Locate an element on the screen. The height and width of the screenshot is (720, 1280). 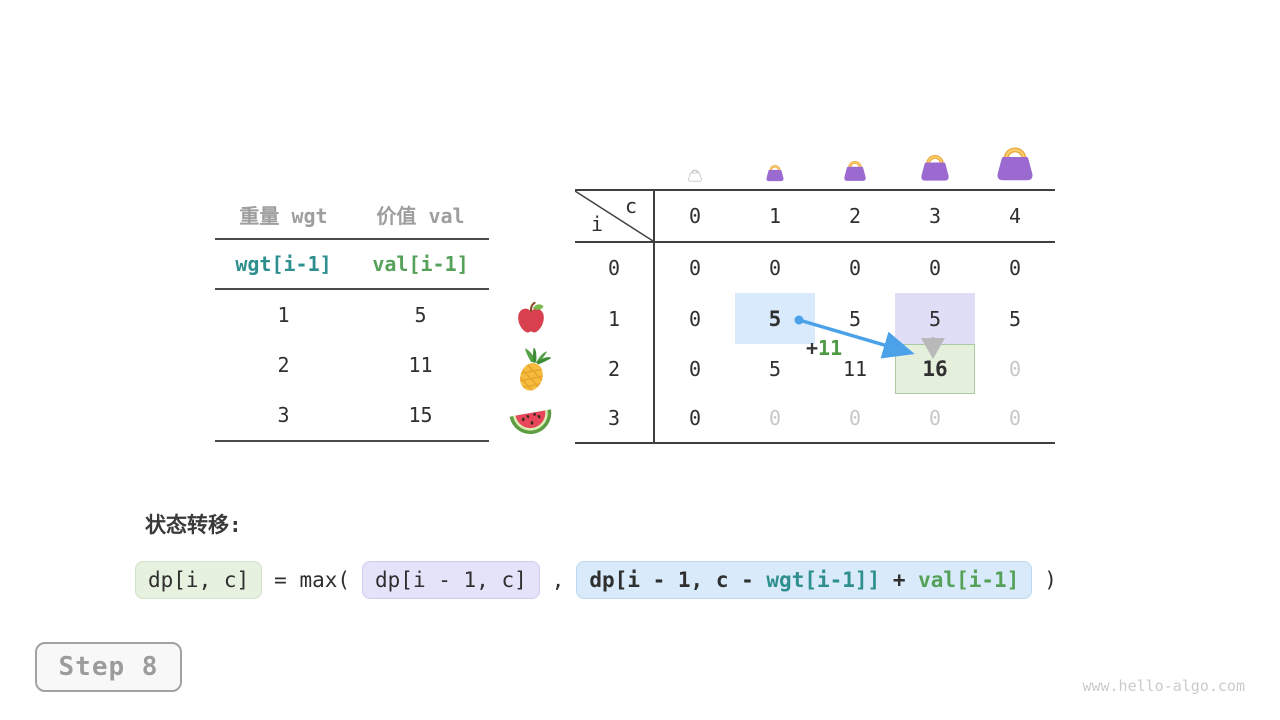
dp-cell-0-3: 0 is located at coordinates (935, 268).